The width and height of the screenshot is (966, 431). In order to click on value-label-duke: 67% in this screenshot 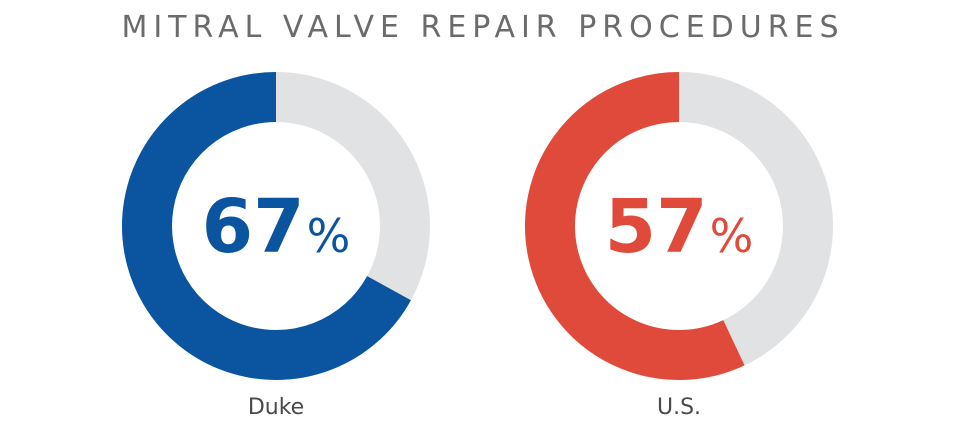, I will do `click(276, 227)`.